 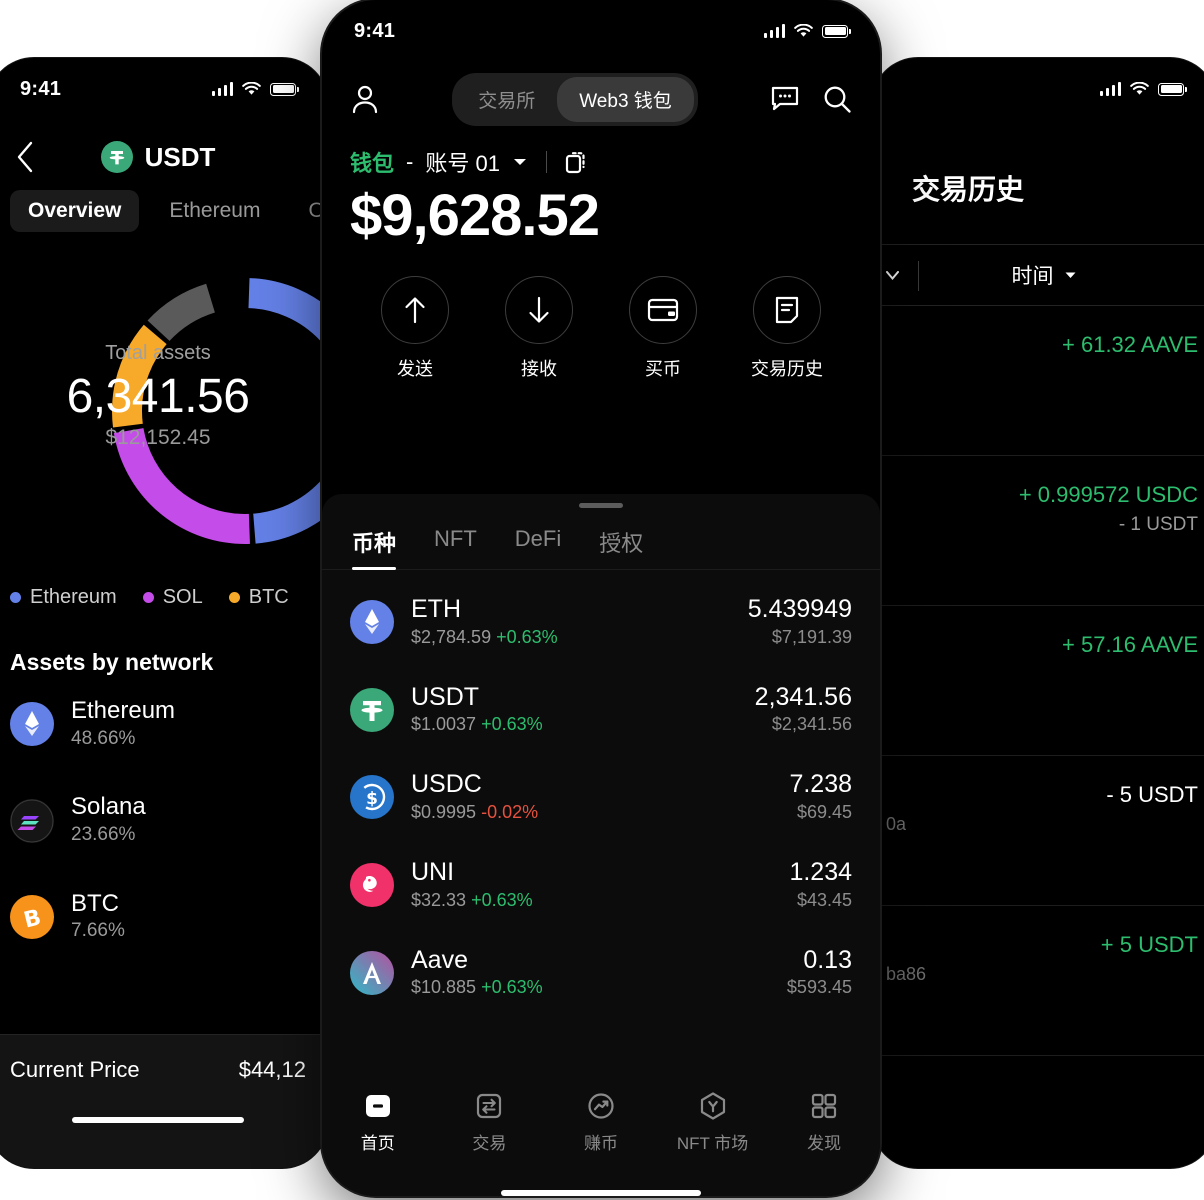 What do you see at coordinates (507, 101) in the screenshot?
I see `segment-exchange: 交易所` at bounding box center [507, 101].